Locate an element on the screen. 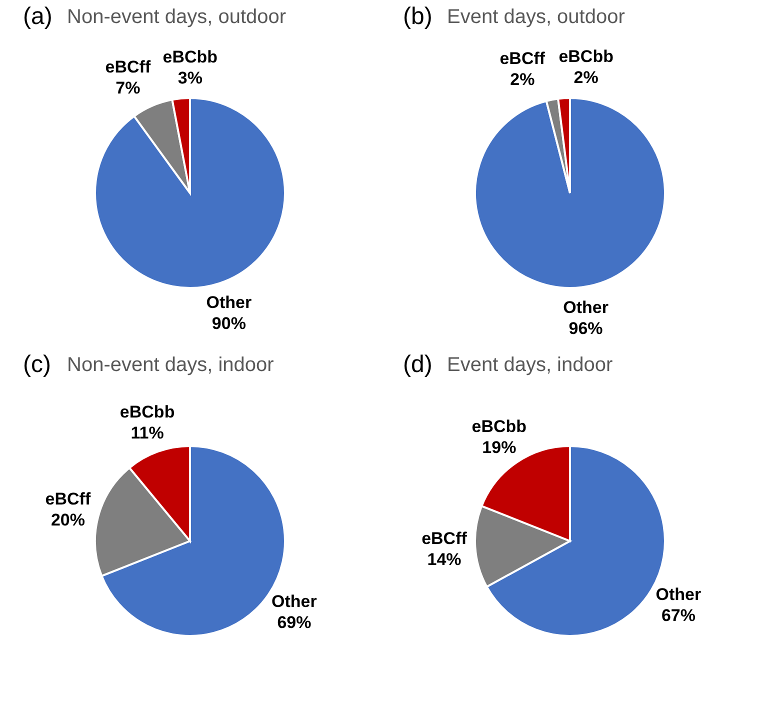 Image resolution: width=781 pixels, height=701 pixels. data-label: 14% is located at coordinates (444, 559).